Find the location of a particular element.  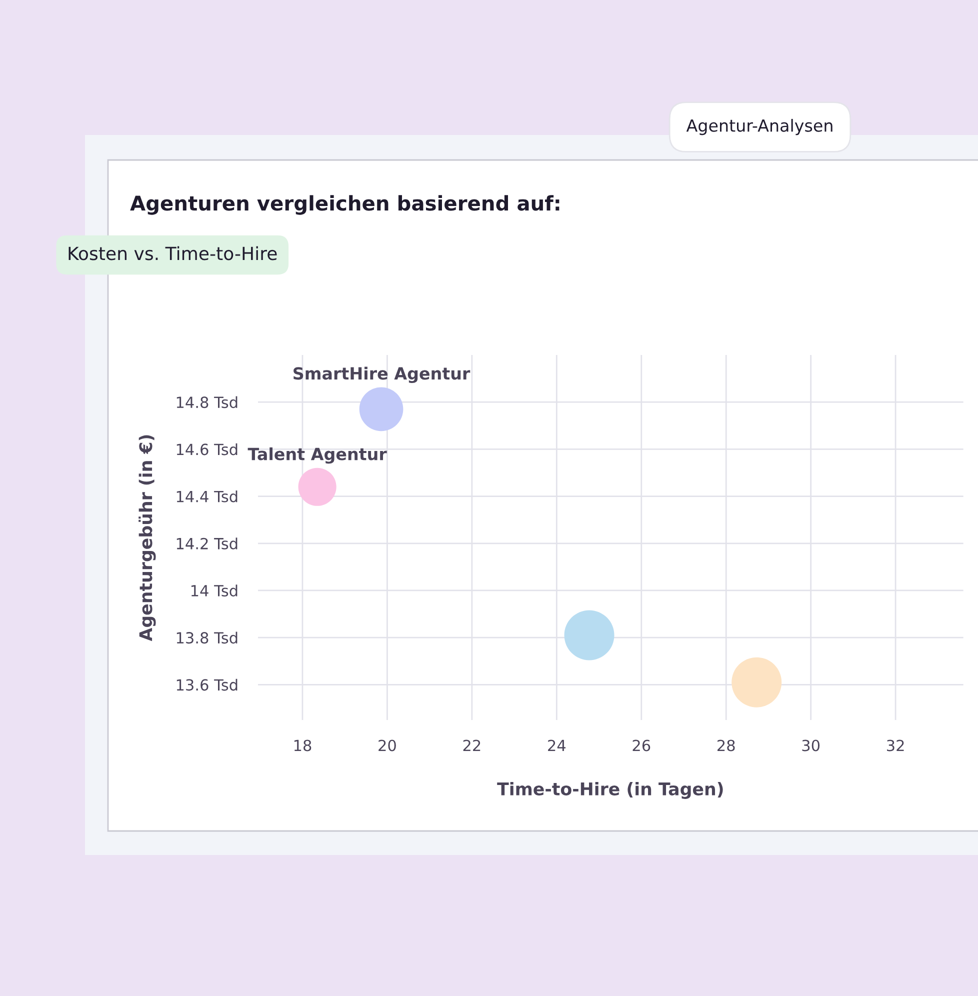

x-tick-label: 20 is located at coordinates (387, 746).